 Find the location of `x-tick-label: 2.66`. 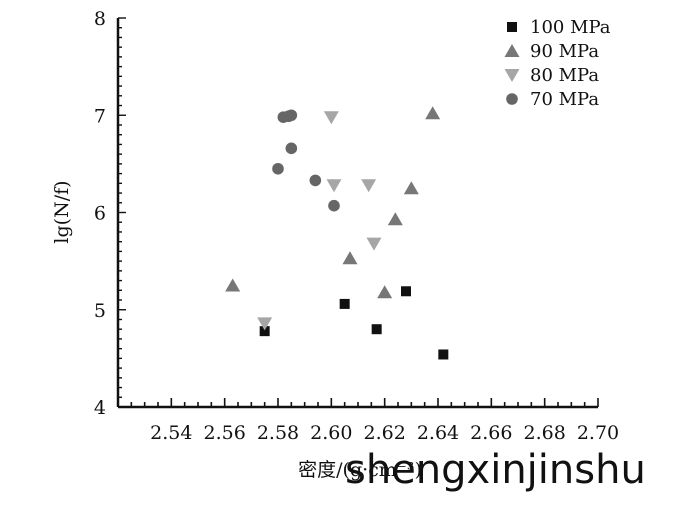

x-tick-label: 2.66 is located at coordinates (491, 433).